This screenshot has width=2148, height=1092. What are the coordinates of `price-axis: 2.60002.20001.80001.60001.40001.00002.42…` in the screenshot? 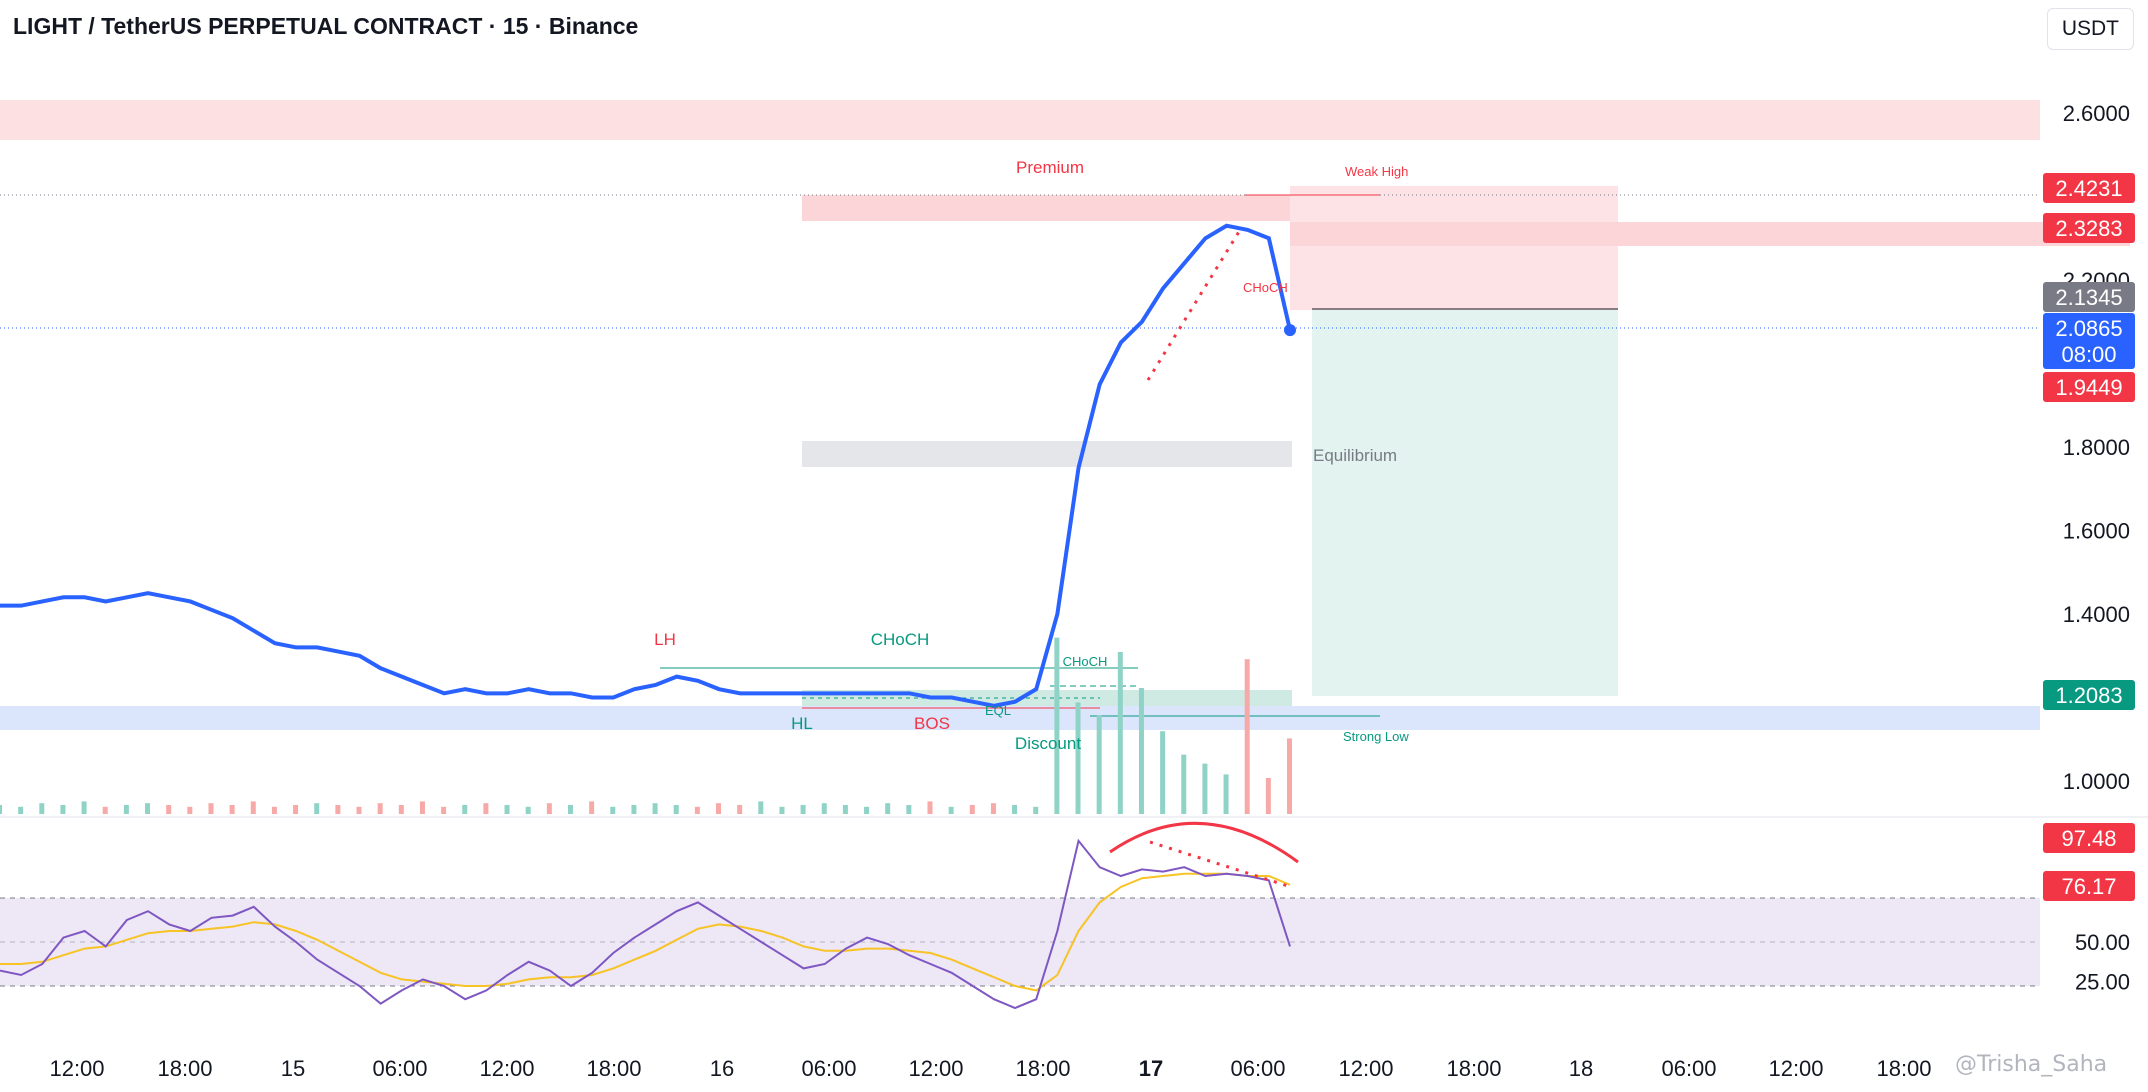 It's located at (2089, 447).